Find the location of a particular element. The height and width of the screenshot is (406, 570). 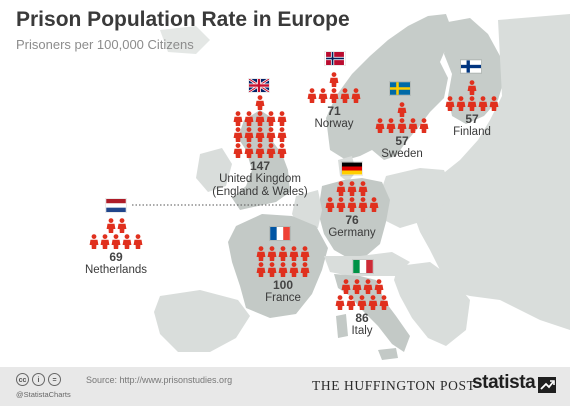

country-name-line2: (England & Wales) is located at coordinates (260, 192).